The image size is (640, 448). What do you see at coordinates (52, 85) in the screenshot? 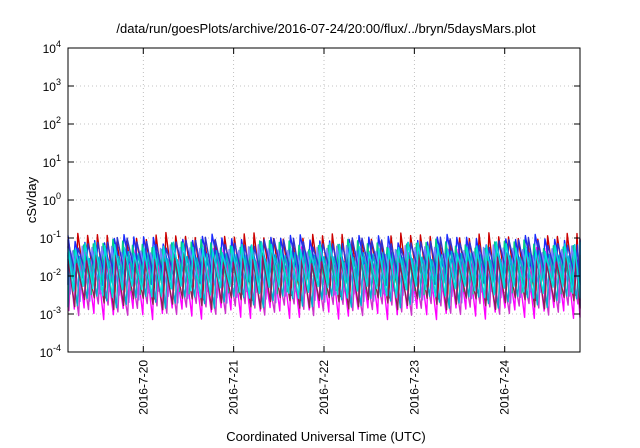
I see `y-tick-label: 10³` at bounding box center [52, 85].